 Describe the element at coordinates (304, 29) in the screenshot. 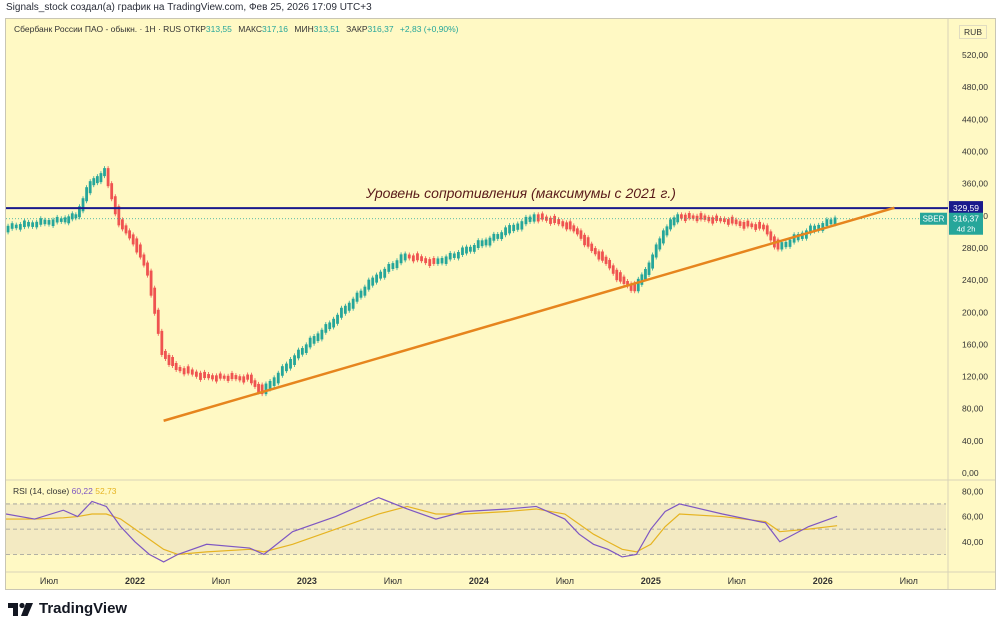

I see `low-label: МИН` at that location.